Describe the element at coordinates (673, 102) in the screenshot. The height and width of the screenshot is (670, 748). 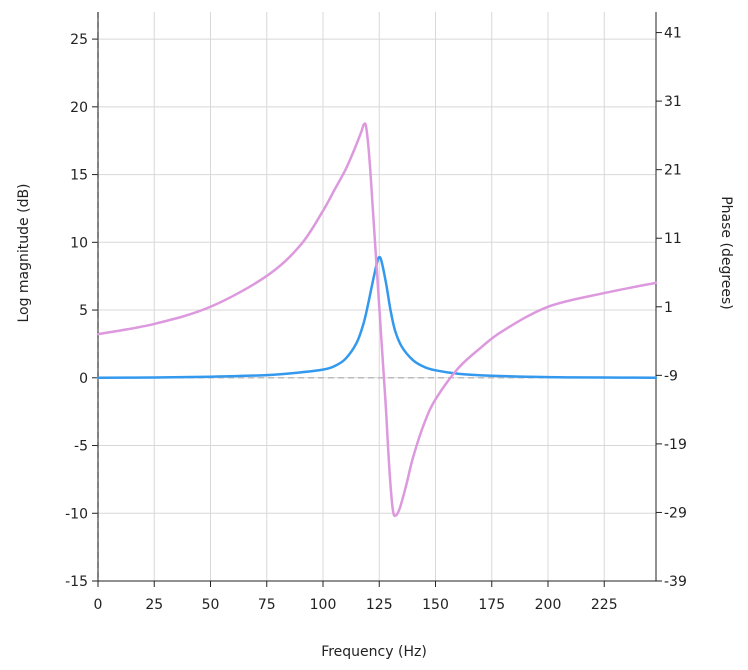
I see `y2-tick-label: 31` at that location.